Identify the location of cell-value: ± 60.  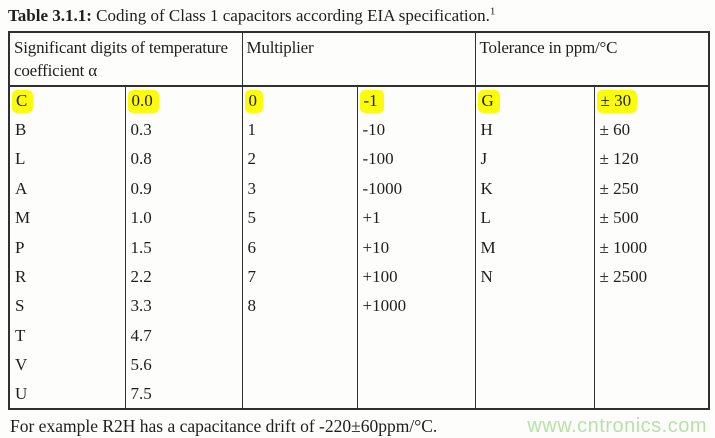
(615, 130).